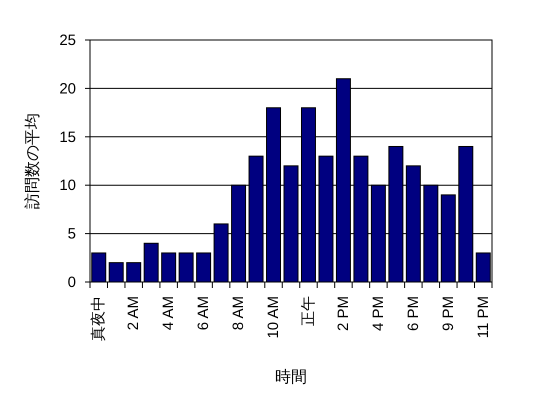 This screenshot has width=548, height=398. What do you see at coordinates (33, 161) in the screenshot?
I see `y-axis-title: 訪問数の平均` at bounding box center [33, 161].